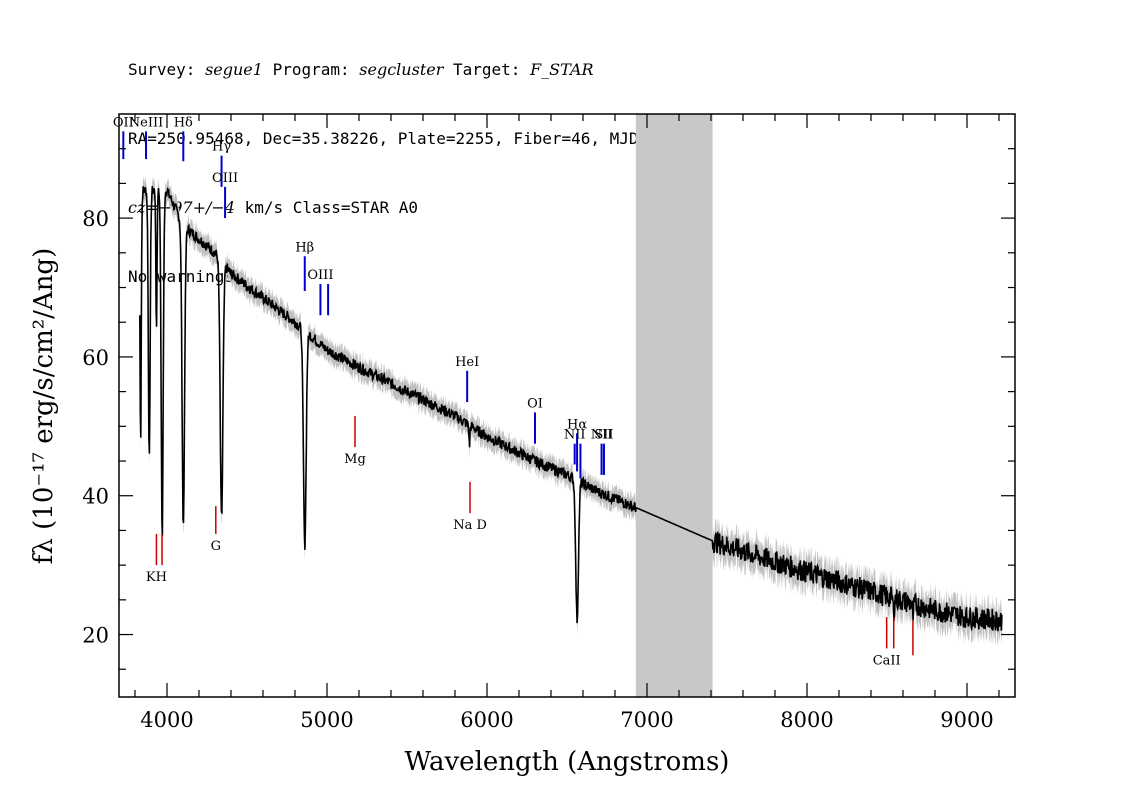  What do you see at coordinates (326, 720) in the screenshot?
I see `x-tick-label: 5000` at bounding box center [326, 720].